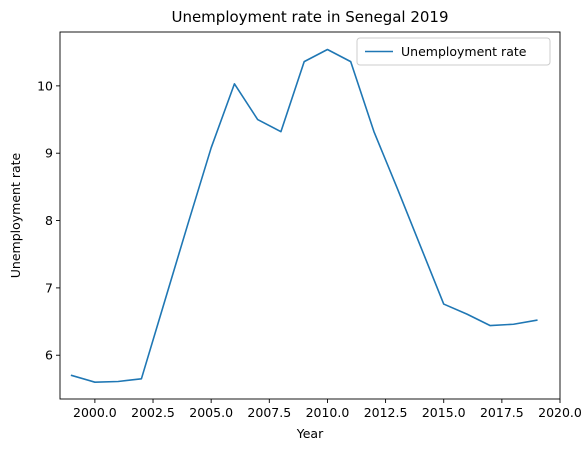  I want to click on legend-label: Unemployment rate, so click(464, 51).